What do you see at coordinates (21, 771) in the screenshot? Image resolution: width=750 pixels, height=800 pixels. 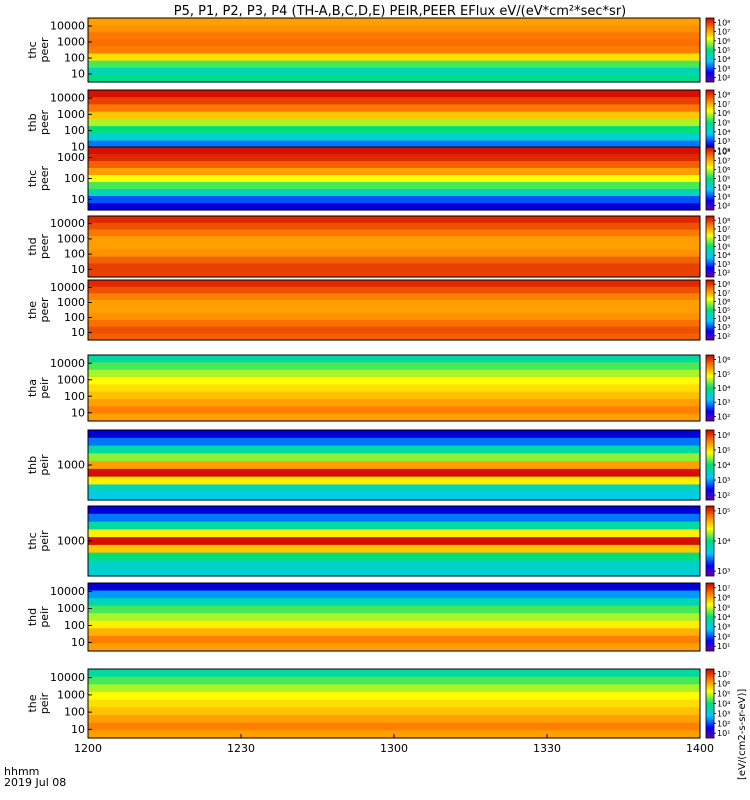 I see `time-axis-label: hhmm` at bounding box center [21, 771].